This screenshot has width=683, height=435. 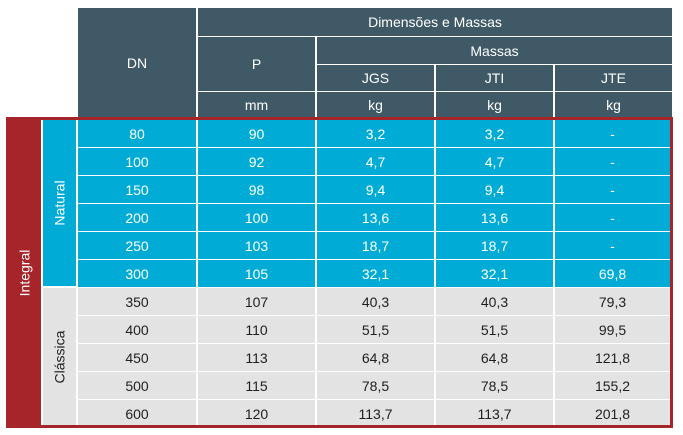 I want to click on group-integral: Integral, so click(x=24, y=273).